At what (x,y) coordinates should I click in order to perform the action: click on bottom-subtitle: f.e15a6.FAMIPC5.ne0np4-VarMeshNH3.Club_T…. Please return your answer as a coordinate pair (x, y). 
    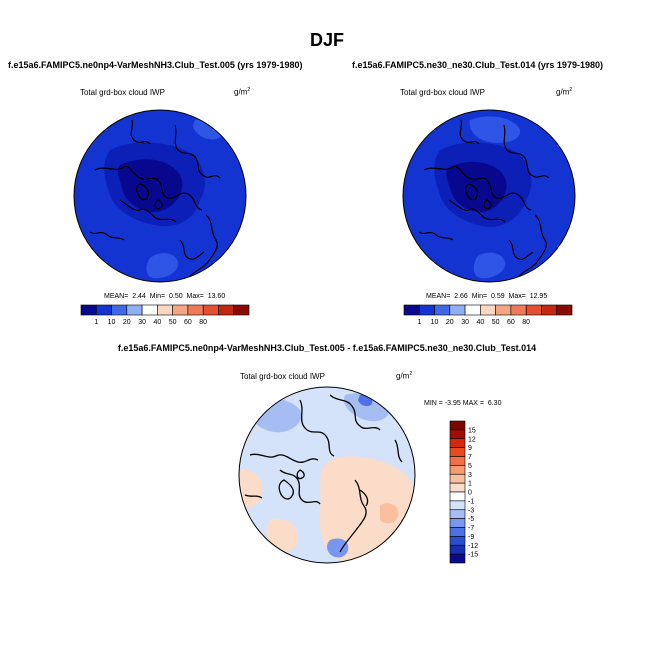
    Looking at the image, I should click on (327, 348).